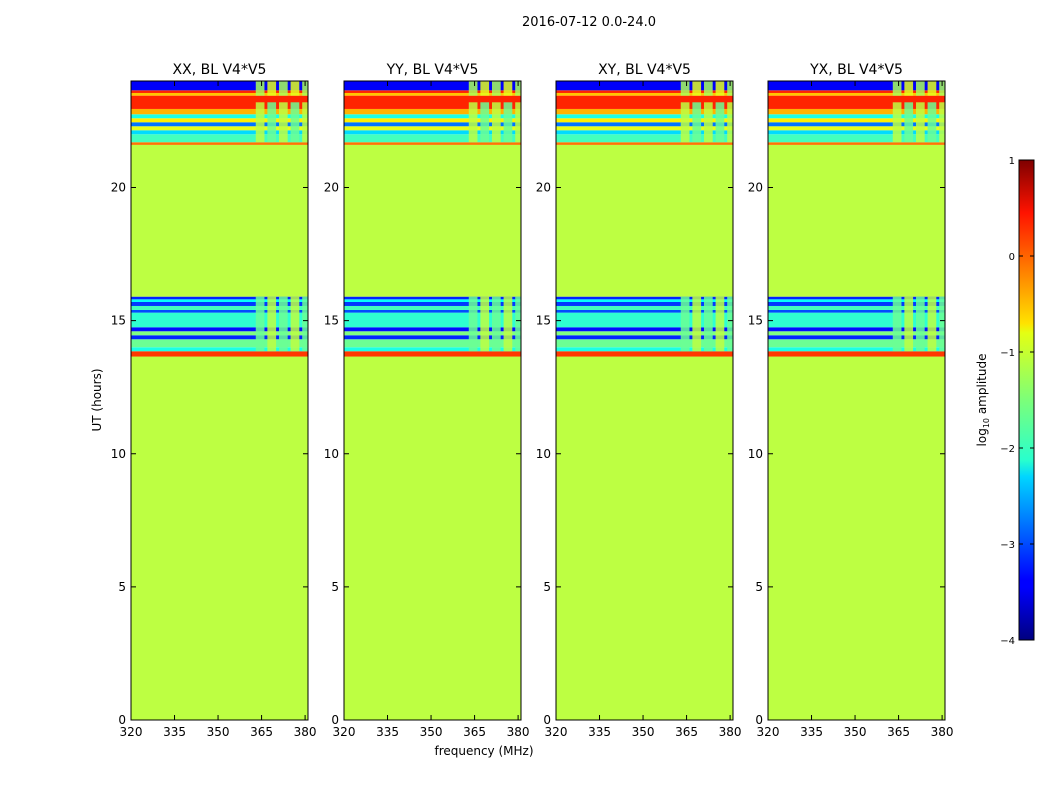  Describe the element at coordinates (856, 70) in the screenshot. I see `panel-title: YX, BL V4*V5` at that location.